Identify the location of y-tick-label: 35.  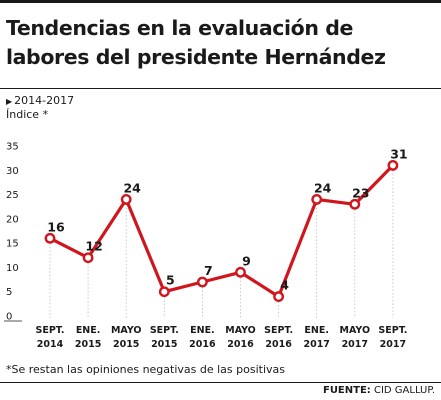
(12, 147).